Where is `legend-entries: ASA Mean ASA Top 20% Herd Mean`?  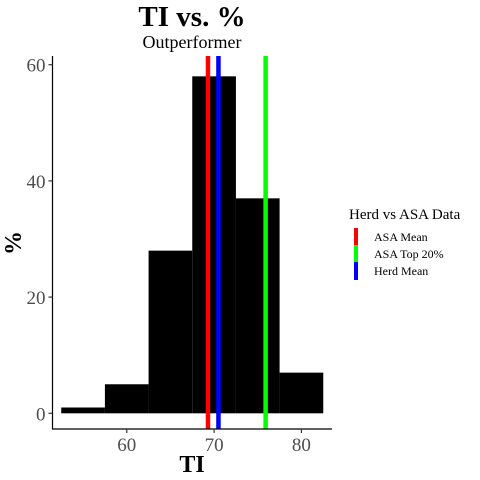
legend-entries: ASA Mean ASA Top 20% Herd Mean is located at coordinates (399, 254).